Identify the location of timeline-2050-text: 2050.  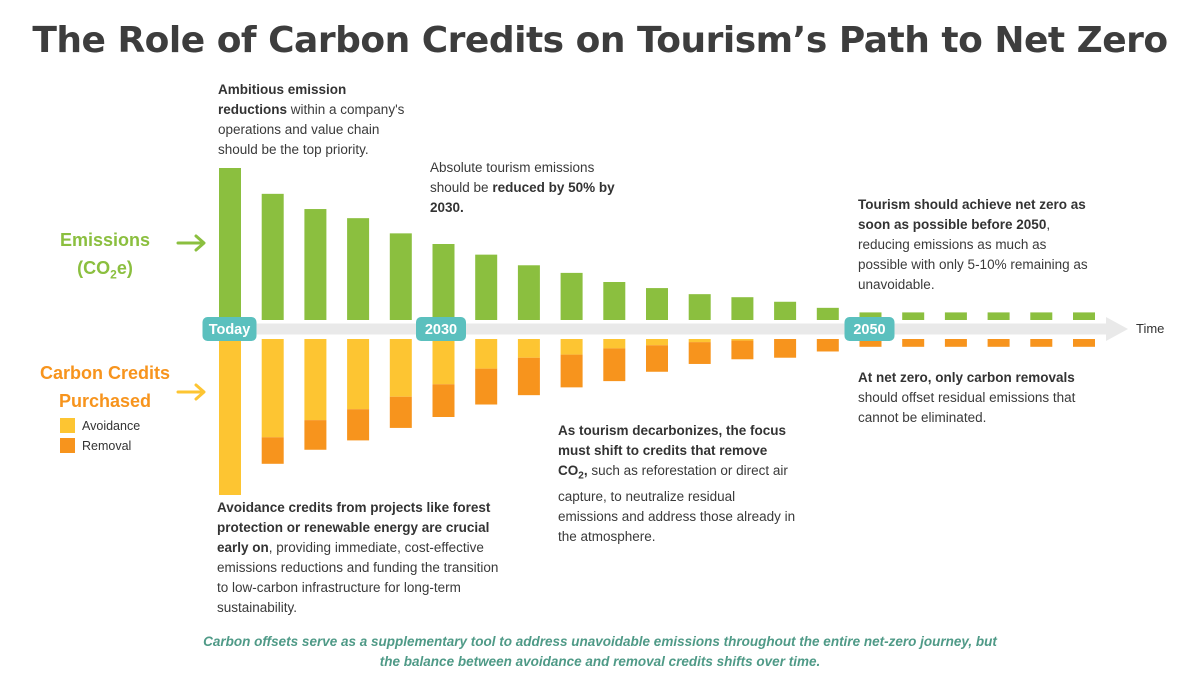
(869, 330).